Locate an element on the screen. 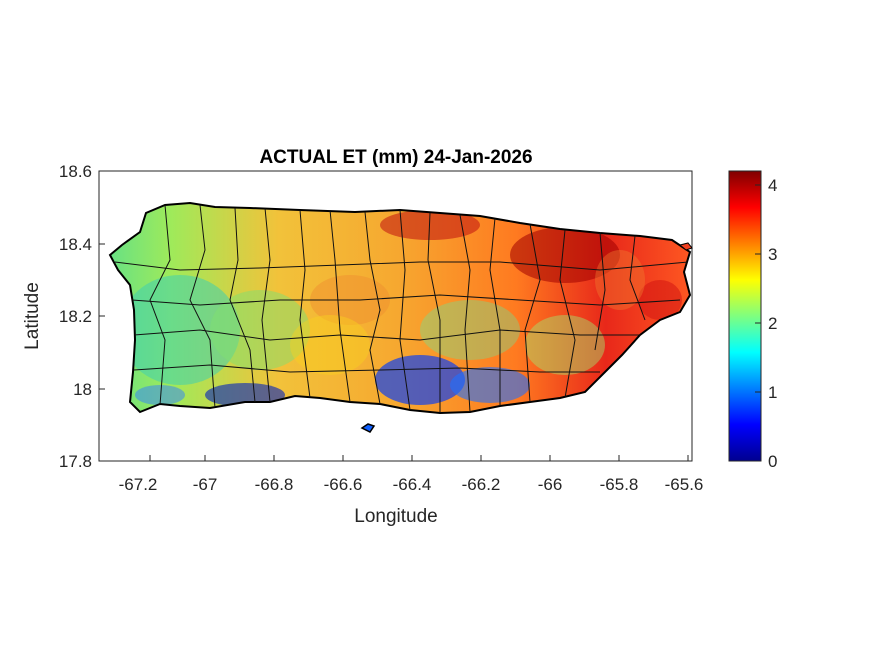  y-axis-label: Latitude is located at coordinates (32, 316).